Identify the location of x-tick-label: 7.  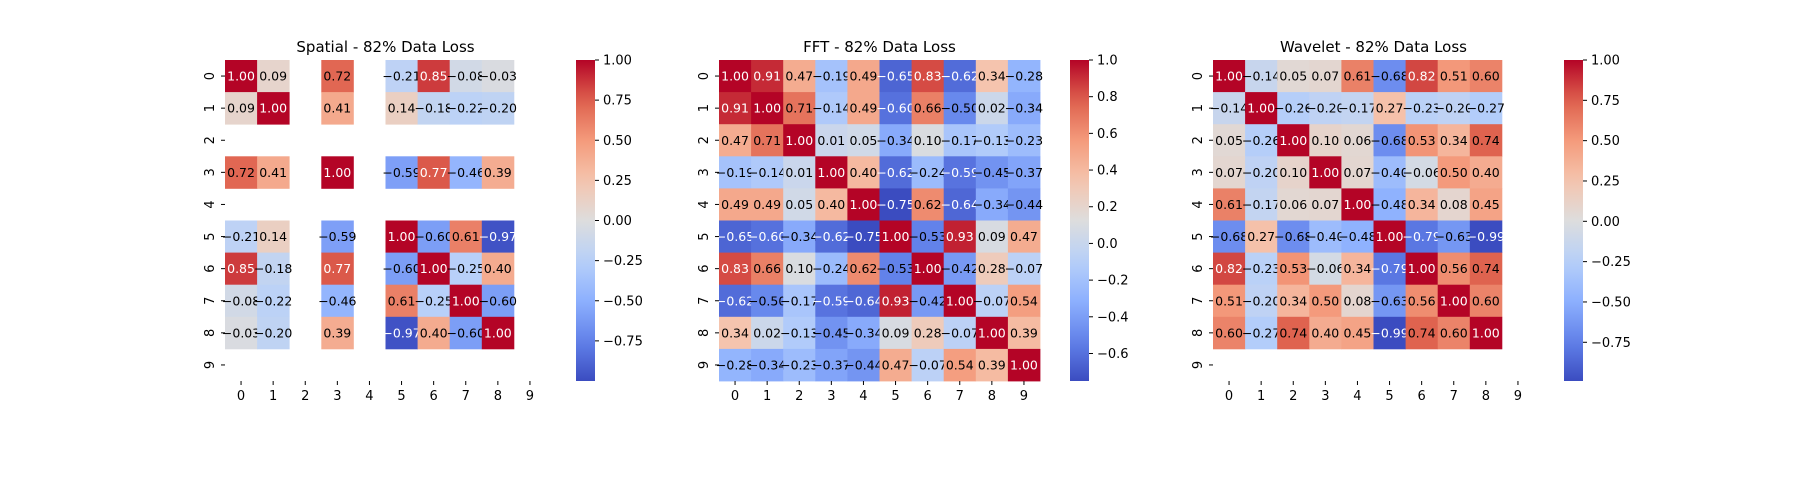
(1454, 396).